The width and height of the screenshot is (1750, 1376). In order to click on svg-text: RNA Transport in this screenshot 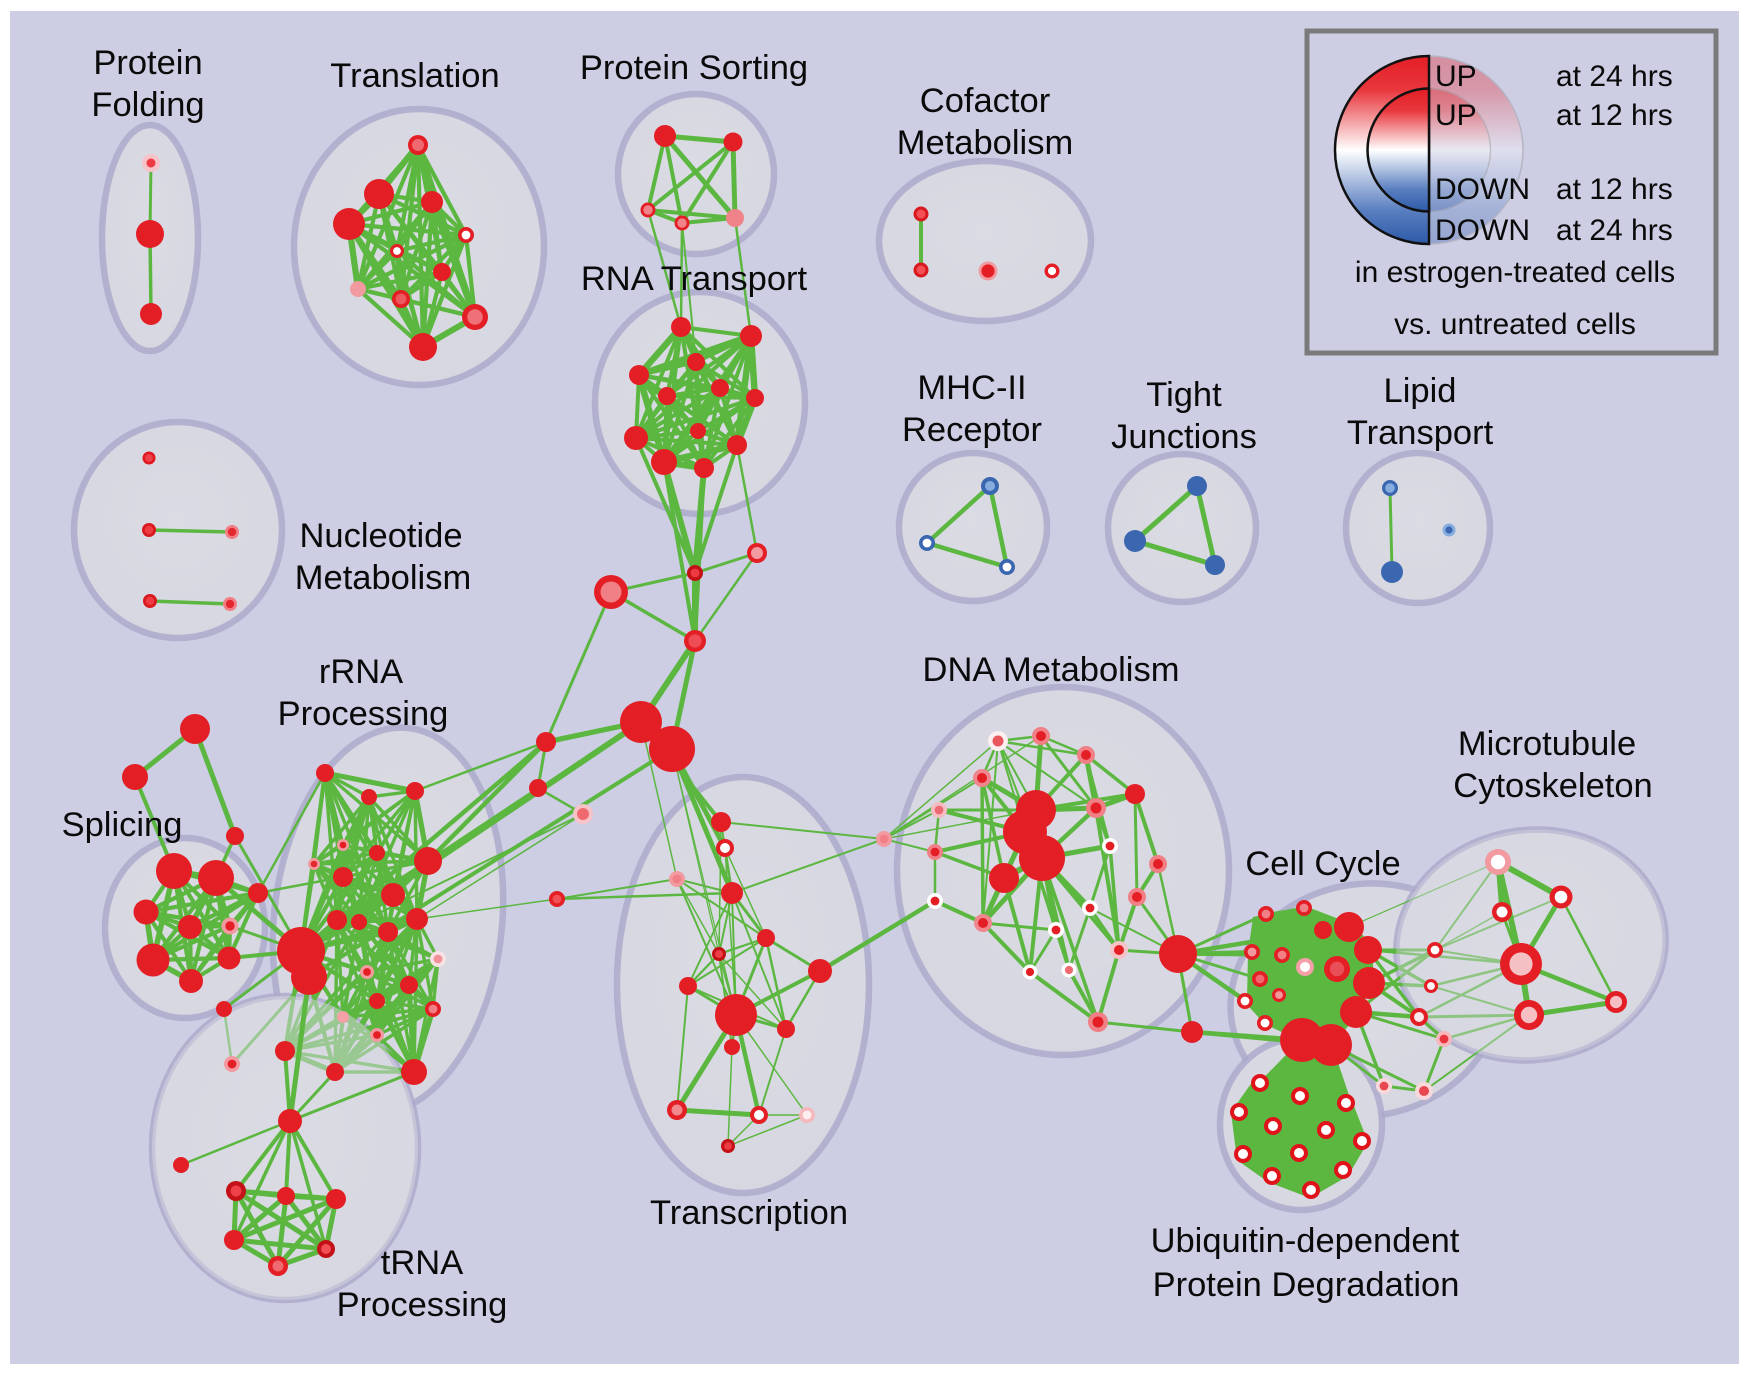, I will do `click(694, 279)`.